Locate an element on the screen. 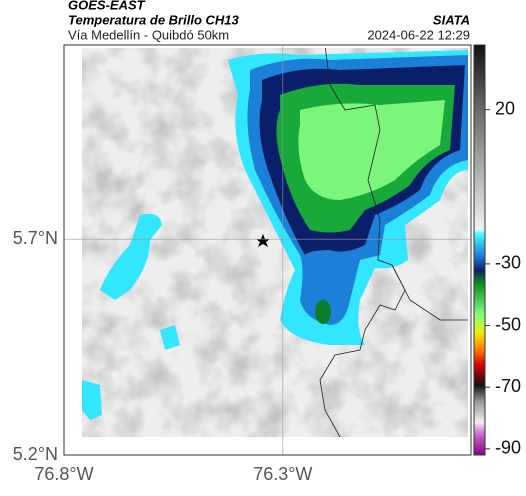  satellite-name: GOES-EAST is located at coordinates (107, 6).